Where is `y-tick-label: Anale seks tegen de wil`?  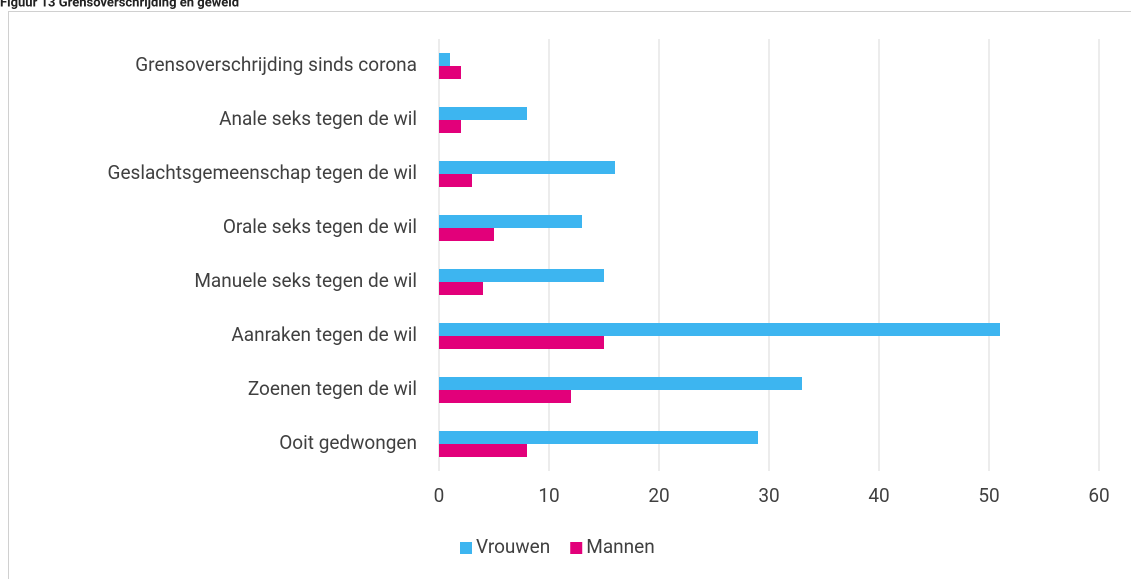
y-tick-label: Anale seks tegen de wil is located at coordinates (318, 118).